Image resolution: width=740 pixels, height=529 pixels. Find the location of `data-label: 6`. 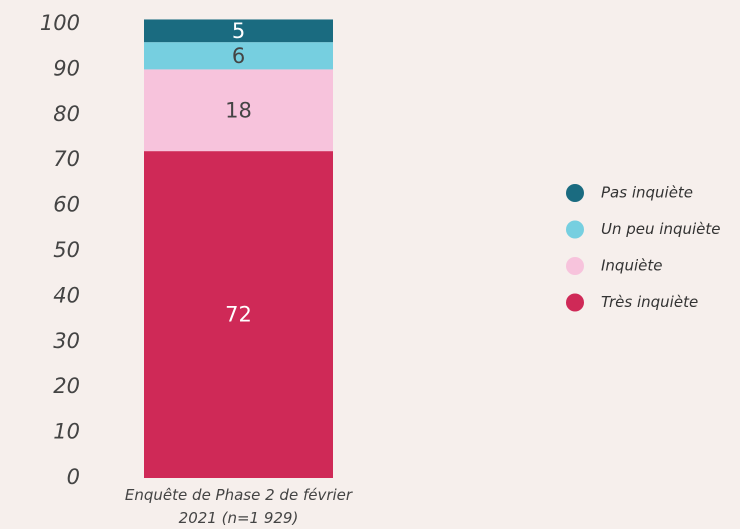

data-label: 6 is located at coordinates (238, 56).